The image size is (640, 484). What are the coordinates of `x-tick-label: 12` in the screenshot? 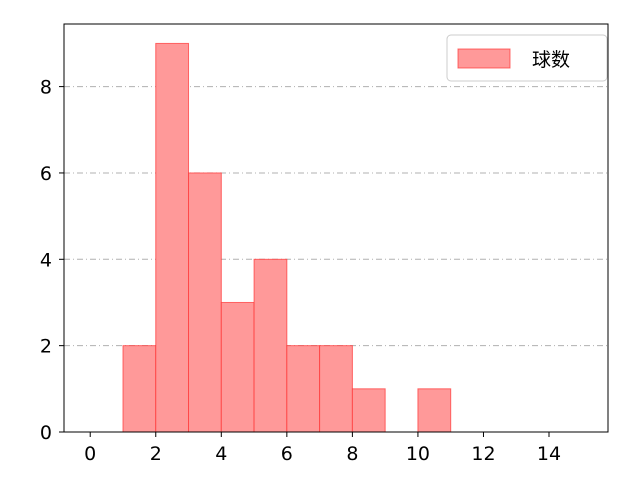 It's located at (483, 454).